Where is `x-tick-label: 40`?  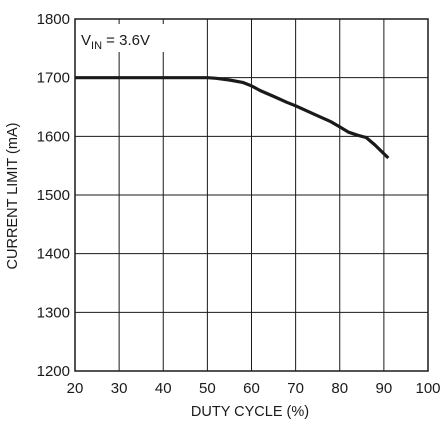
x-tick-label: 40 is located at coordinates (163, 388).